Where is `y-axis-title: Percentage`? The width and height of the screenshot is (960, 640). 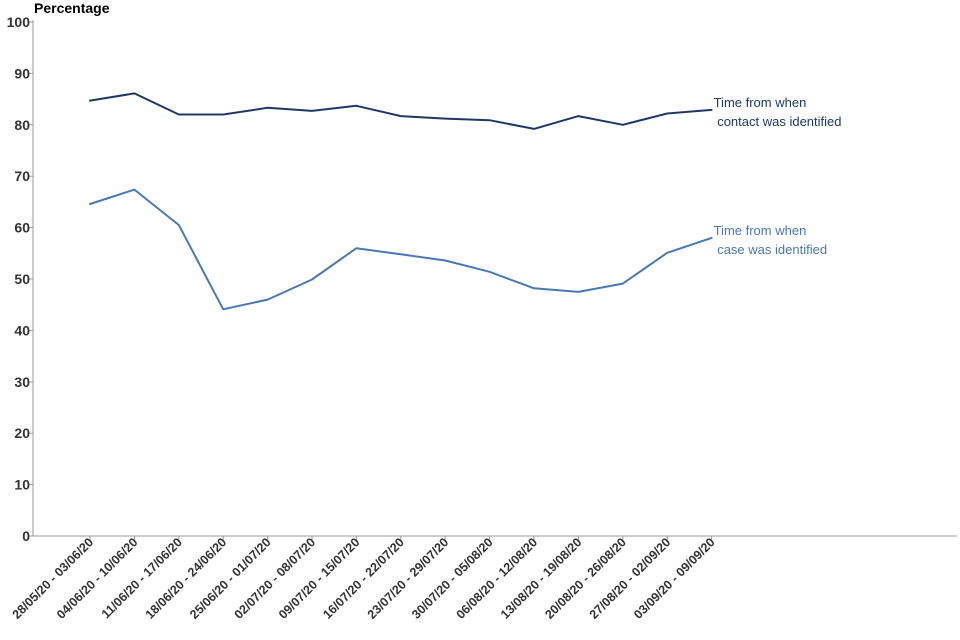 y-axis-title: Percentage is located at coordinates (72, 8).